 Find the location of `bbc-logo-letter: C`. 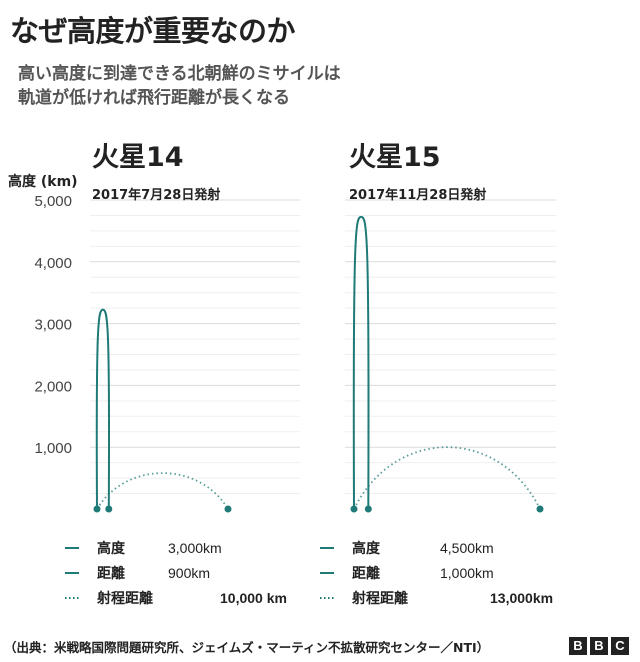

bbc-logo-letter: C is located at coordinates (620, 646).